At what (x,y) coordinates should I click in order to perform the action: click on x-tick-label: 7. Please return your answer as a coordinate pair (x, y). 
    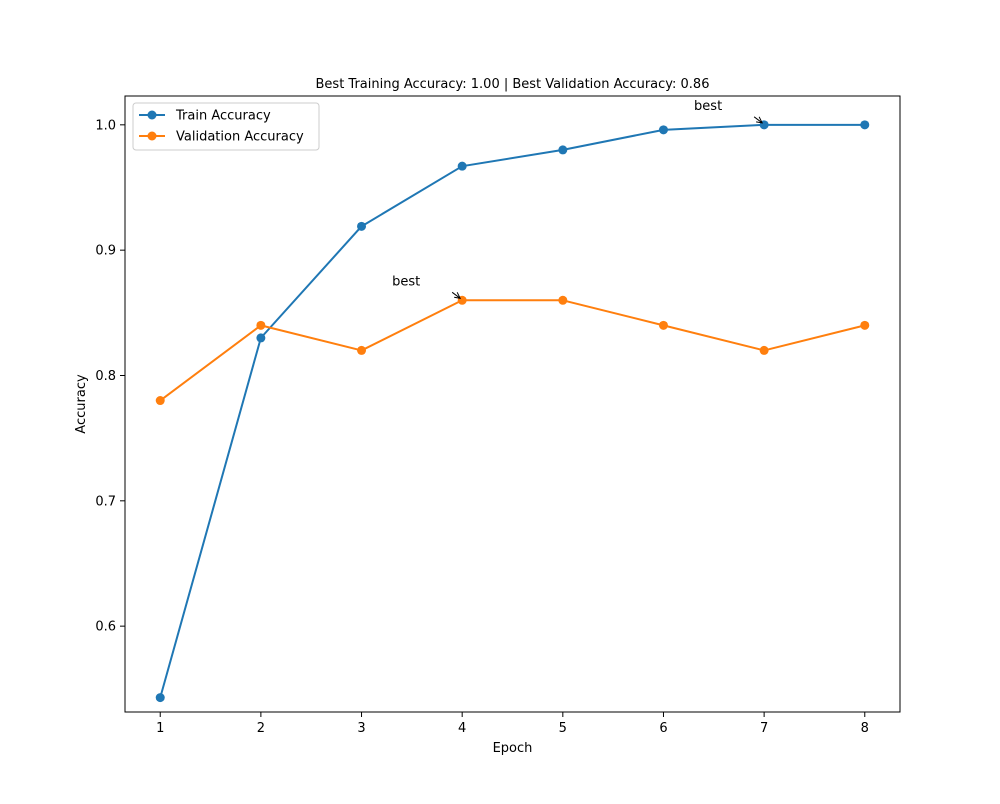
    Looking at the image, I should click on (764, 728).